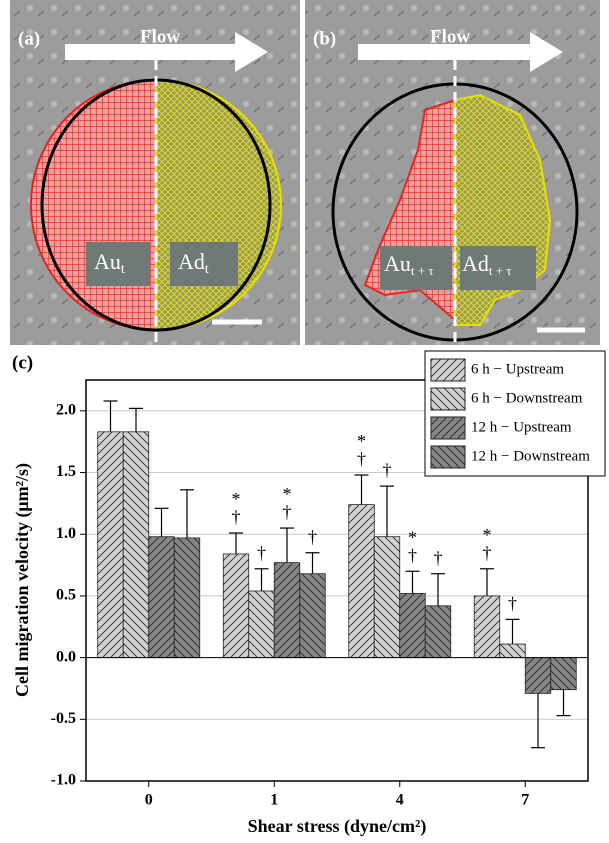 Image resolution: width=609 pixels, height=843 pixels. I want to click on legend-label: 12 h − Downstream, so click(530, 456).